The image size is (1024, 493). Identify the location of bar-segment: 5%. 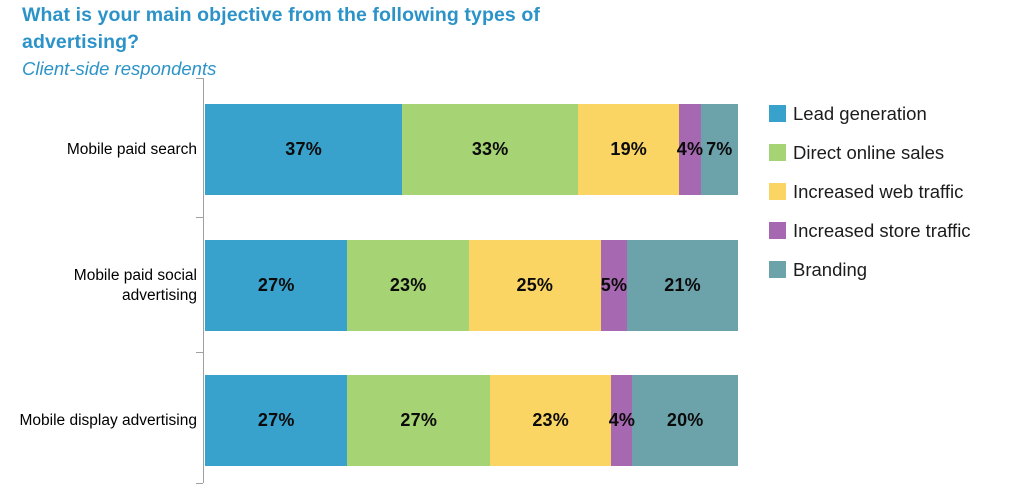
(614, 285).